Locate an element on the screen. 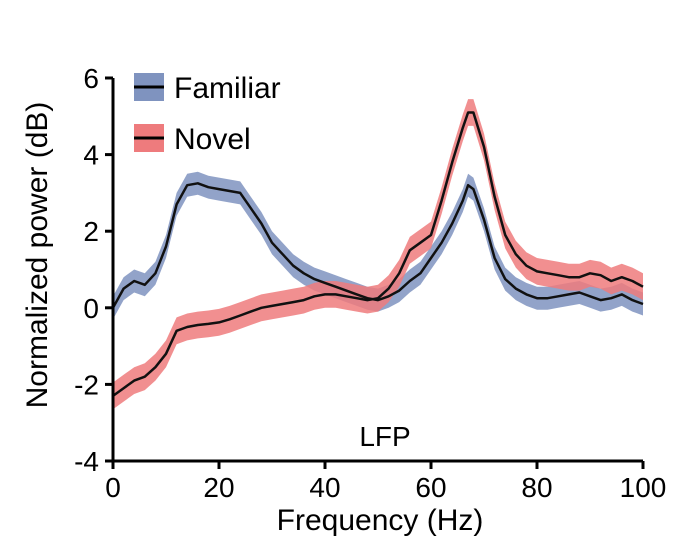 Image resolution: width=677 pixels, height=537 pixels. y-tick-label: 6 is located at coordinates (91, 78).